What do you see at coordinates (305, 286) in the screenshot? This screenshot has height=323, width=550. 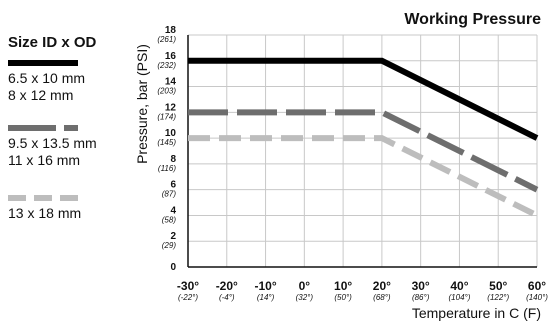 I see `x-tick-label: 0°` at bounding box center [305, 286].